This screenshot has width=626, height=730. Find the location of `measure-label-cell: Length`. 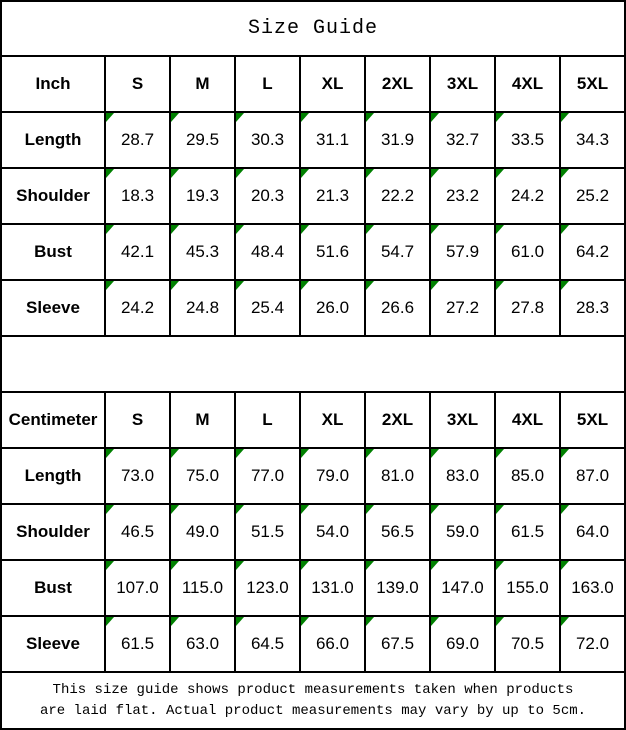

measure-label-cell: Length is located at coordinates (54, 476).